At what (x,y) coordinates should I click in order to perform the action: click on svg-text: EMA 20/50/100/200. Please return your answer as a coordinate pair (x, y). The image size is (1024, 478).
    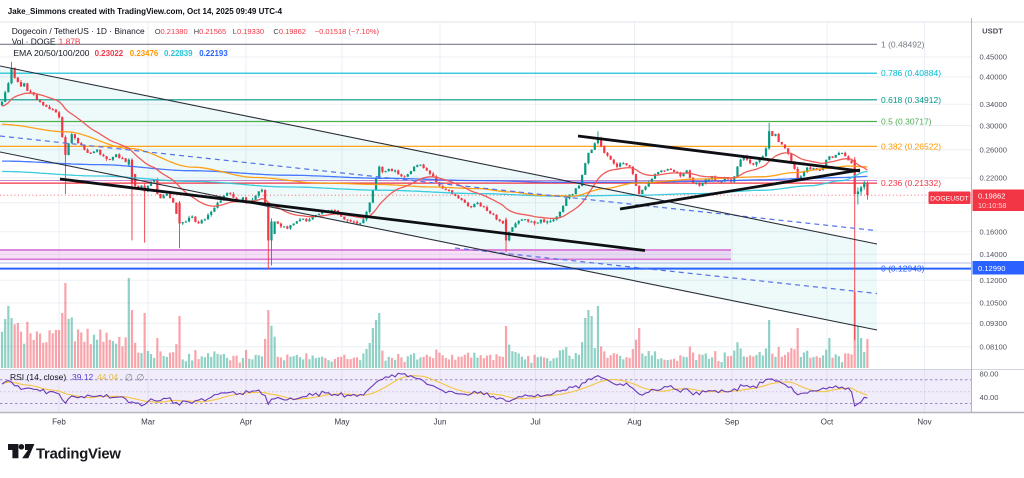
    Looking at the image, I should click on (51, 53).